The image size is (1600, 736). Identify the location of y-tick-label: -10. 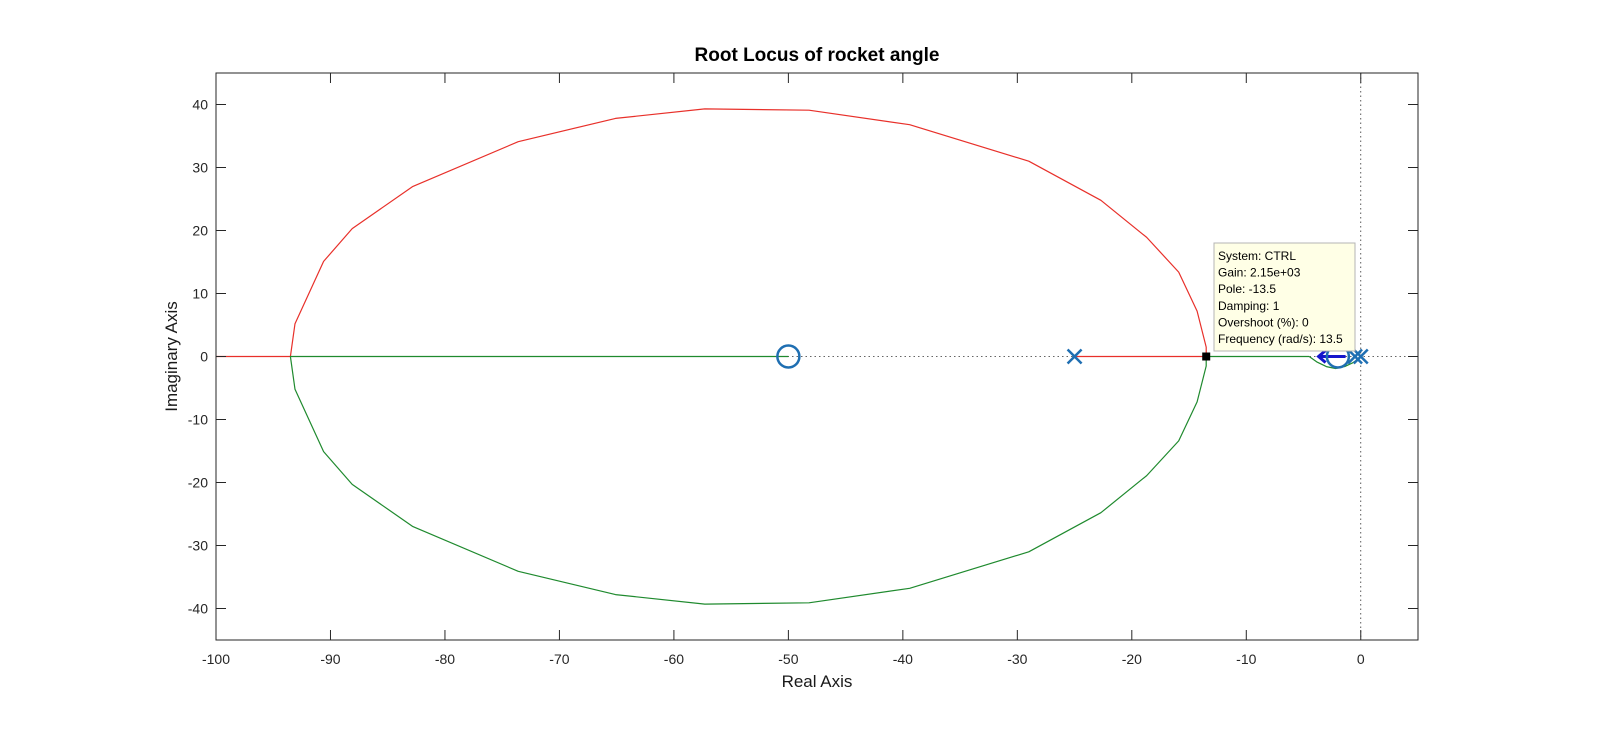
(198, 420).